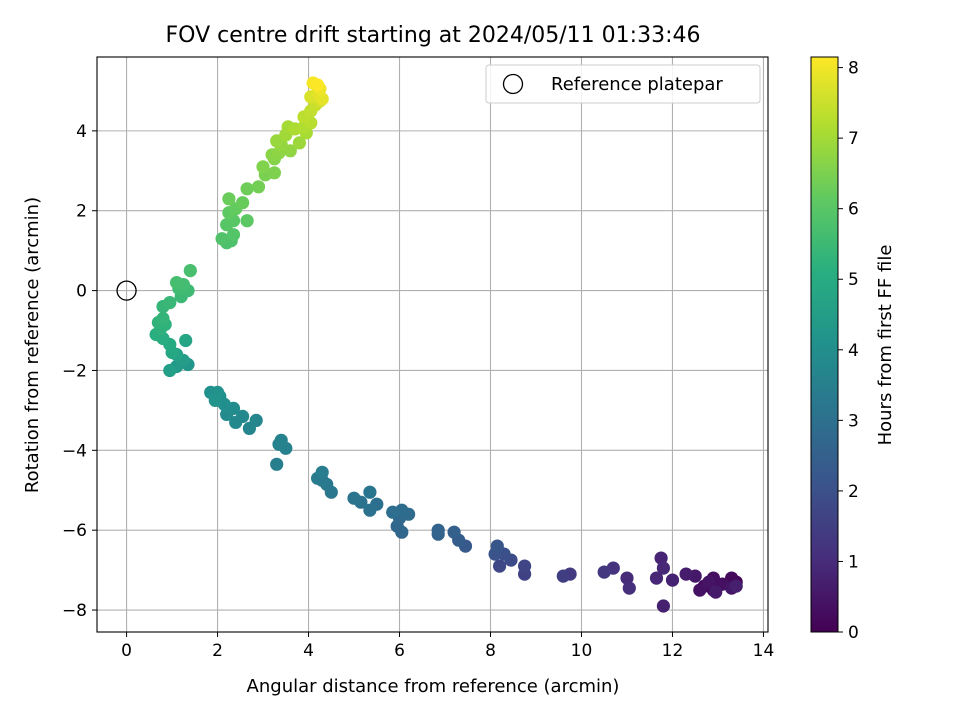 The height and width of the screenshot is (720, 960). Describe the element at coordinates (126, 290) in the screenshot. I see `reference-marker` at that location.